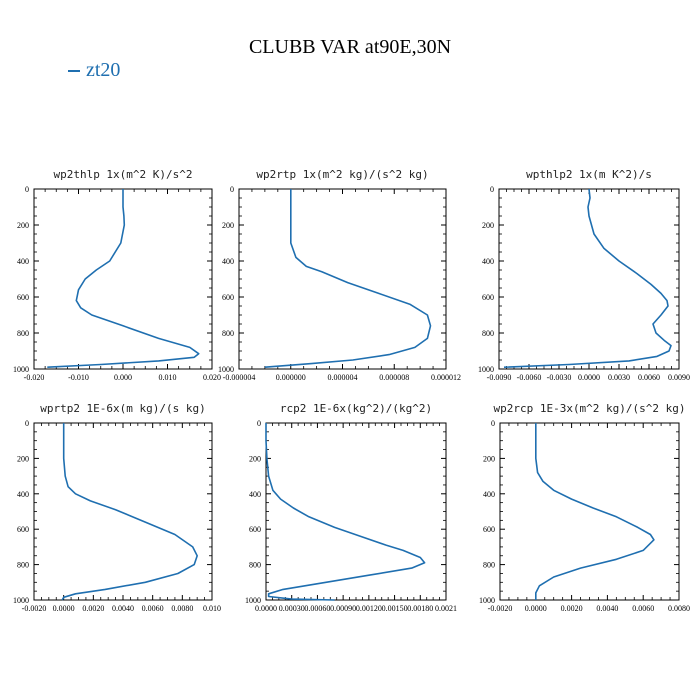  Describe the element at coordinates (446, 608) in the screenshot. I see `x-tick-label: 0.0021` at that location.